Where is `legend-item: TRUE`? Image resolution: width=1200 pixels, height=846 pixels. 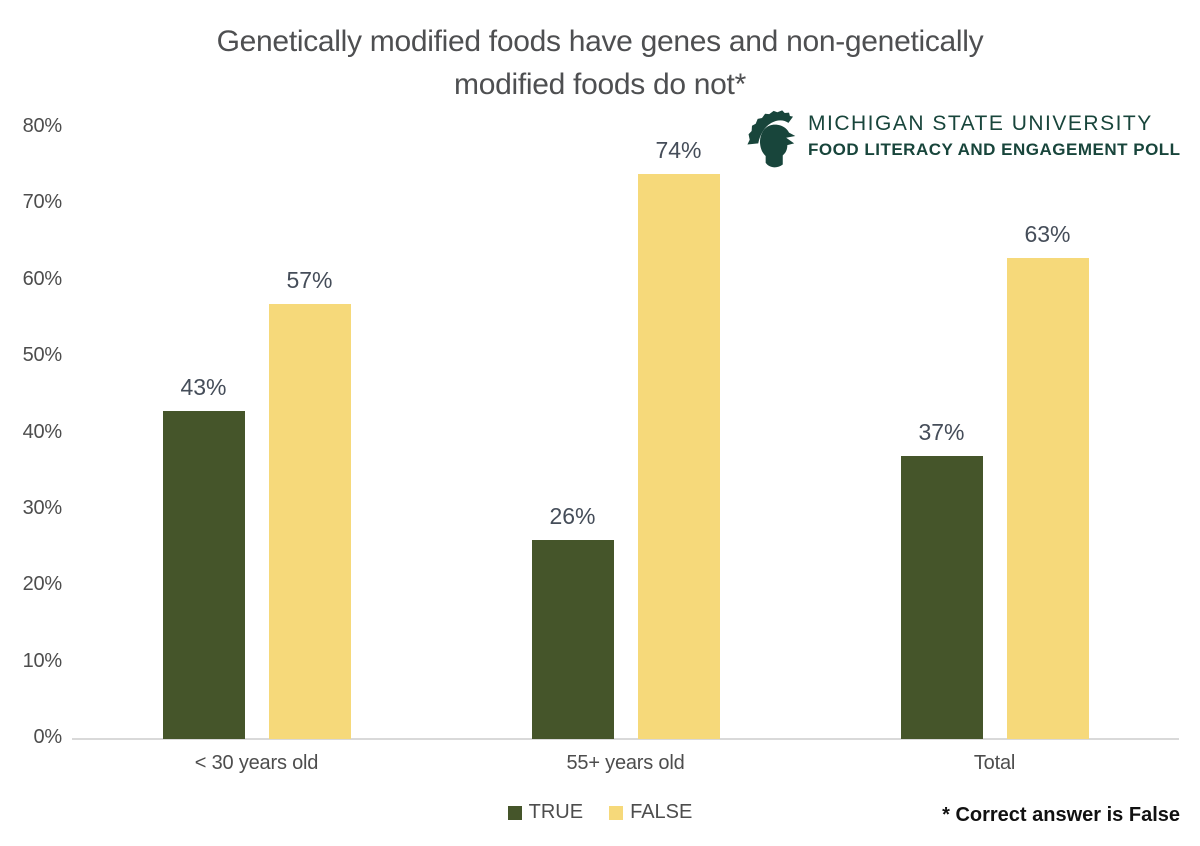 legend-item: TRUE is located at coordinates (545, 812).